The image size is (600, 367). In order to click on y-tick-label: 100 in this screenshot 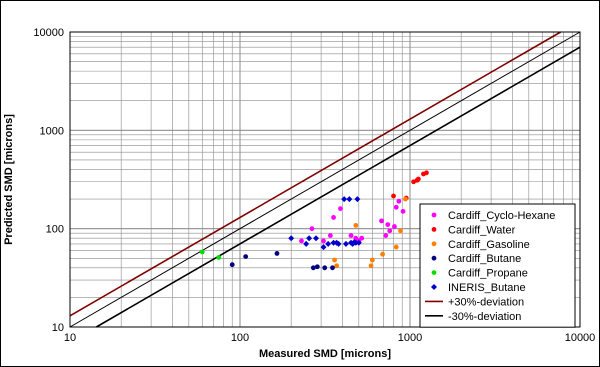, I will do `click(55, 230)`.